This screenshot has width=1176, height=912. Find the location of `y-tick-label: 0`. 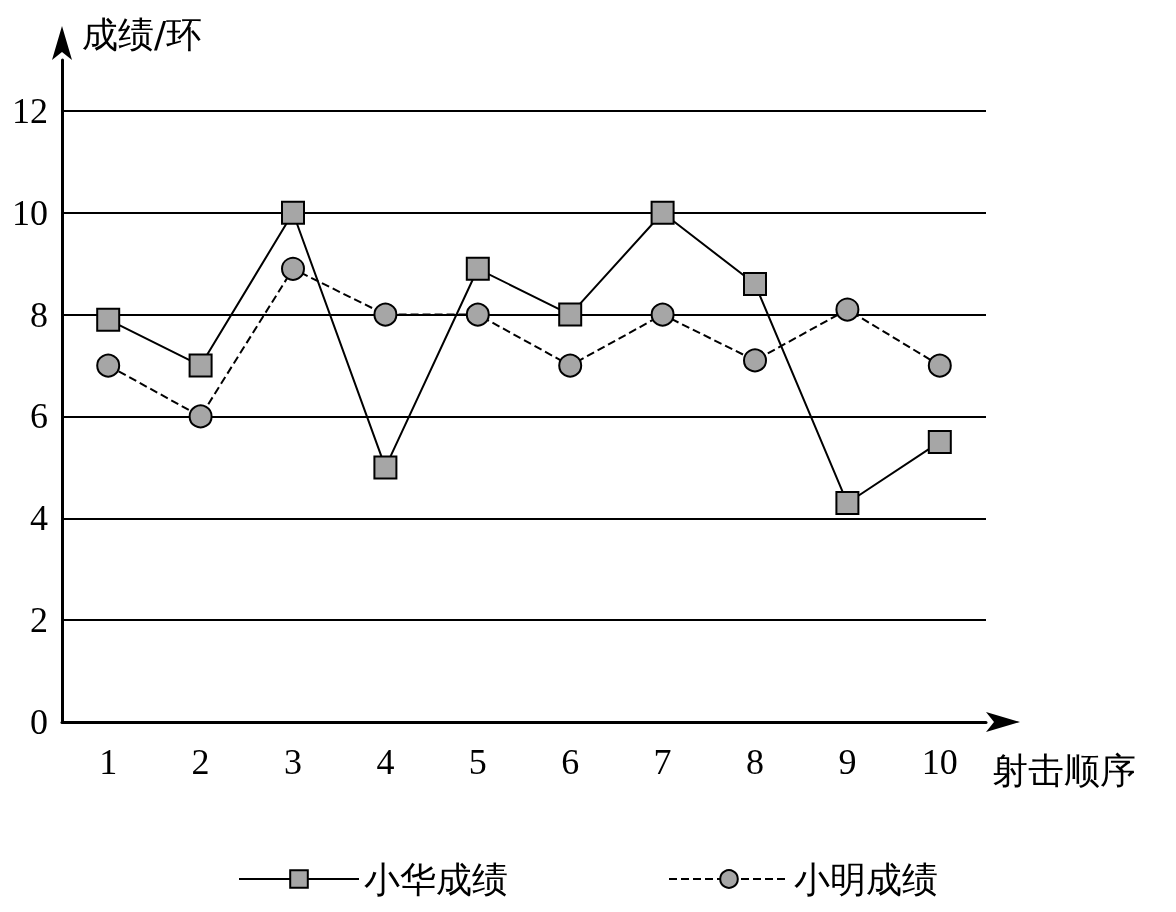

y-tick-label: 0 is located at coordinates (39, 722).